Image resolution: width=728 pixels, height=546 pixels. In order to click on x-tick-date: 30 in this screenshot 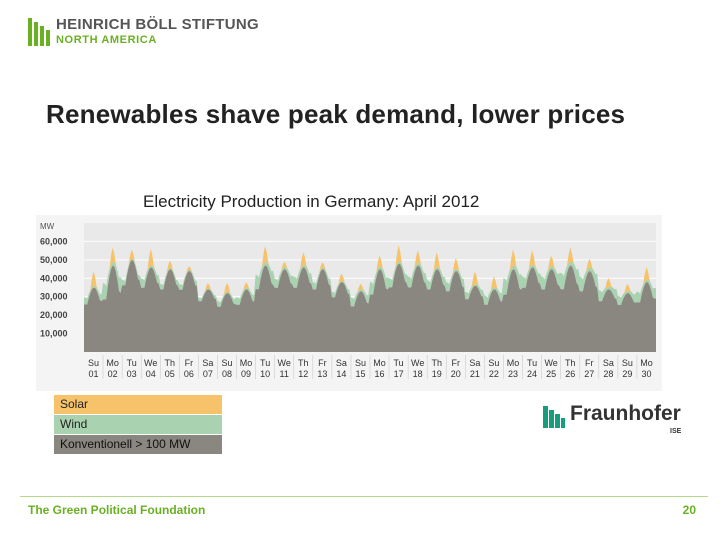, I will do `click(646, 374)`.